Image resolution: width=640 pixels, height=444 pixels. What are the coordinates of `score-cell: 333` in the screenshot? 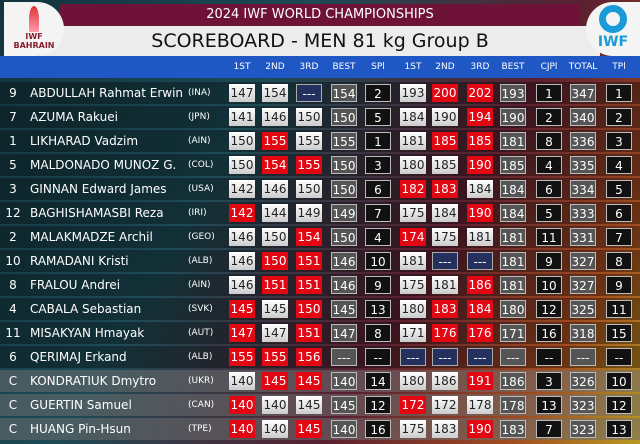 It's located at (583, 213).